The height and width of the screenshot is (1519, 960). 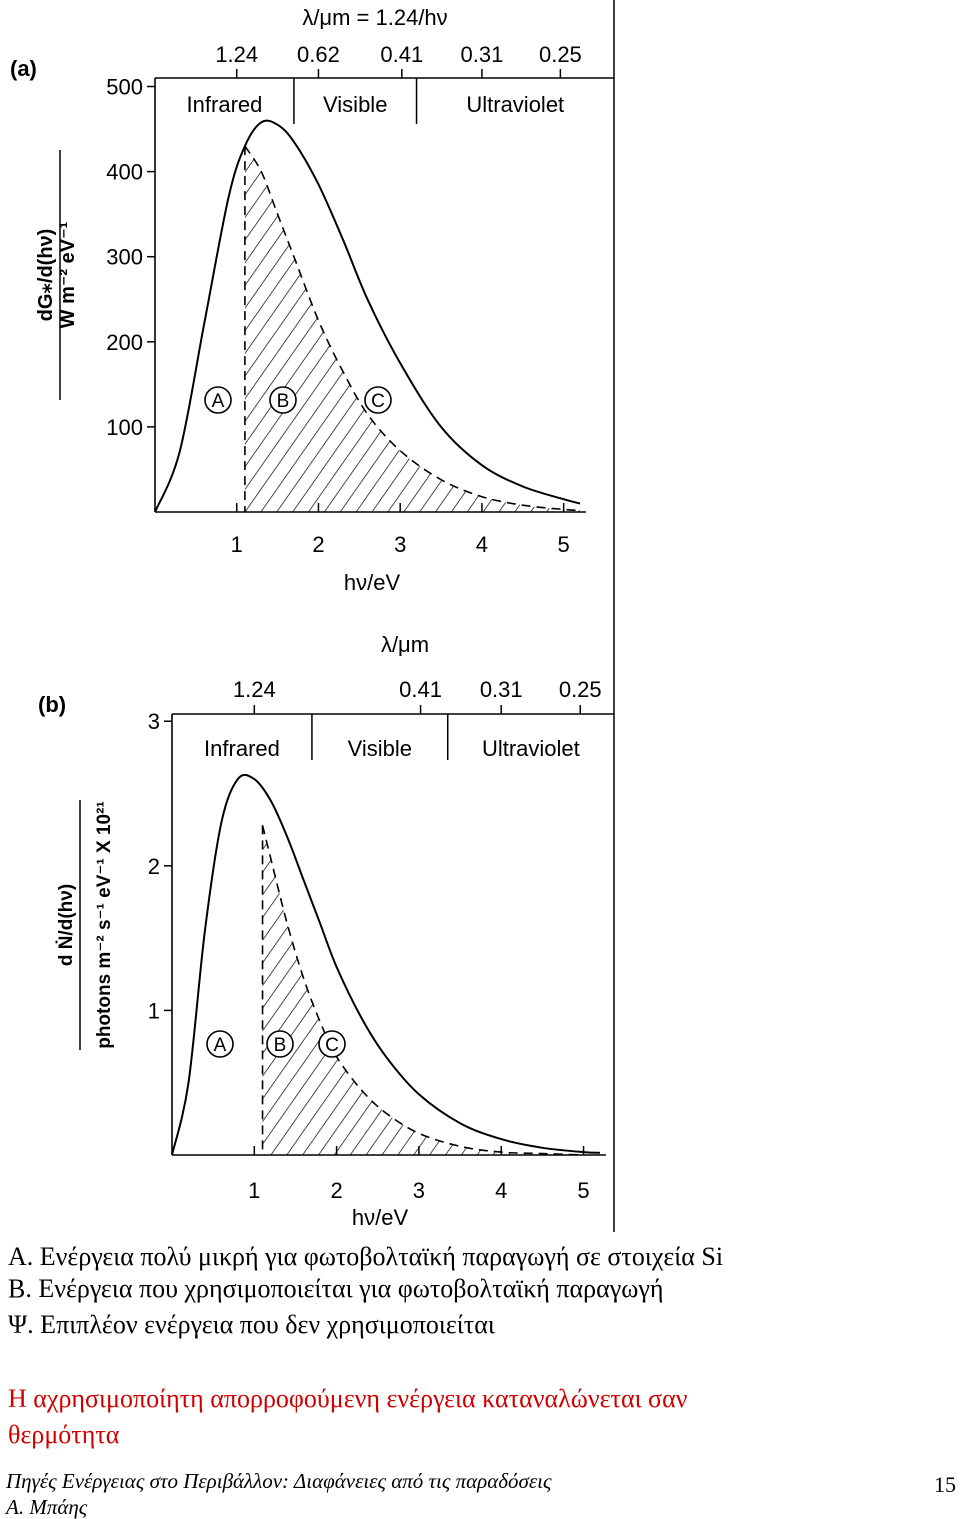 What do you see at coordinates (46, 275) in the screenshot?
I see `y-axis-label-top: dG⁎/d(hν)` at bounding box center [46, 275].